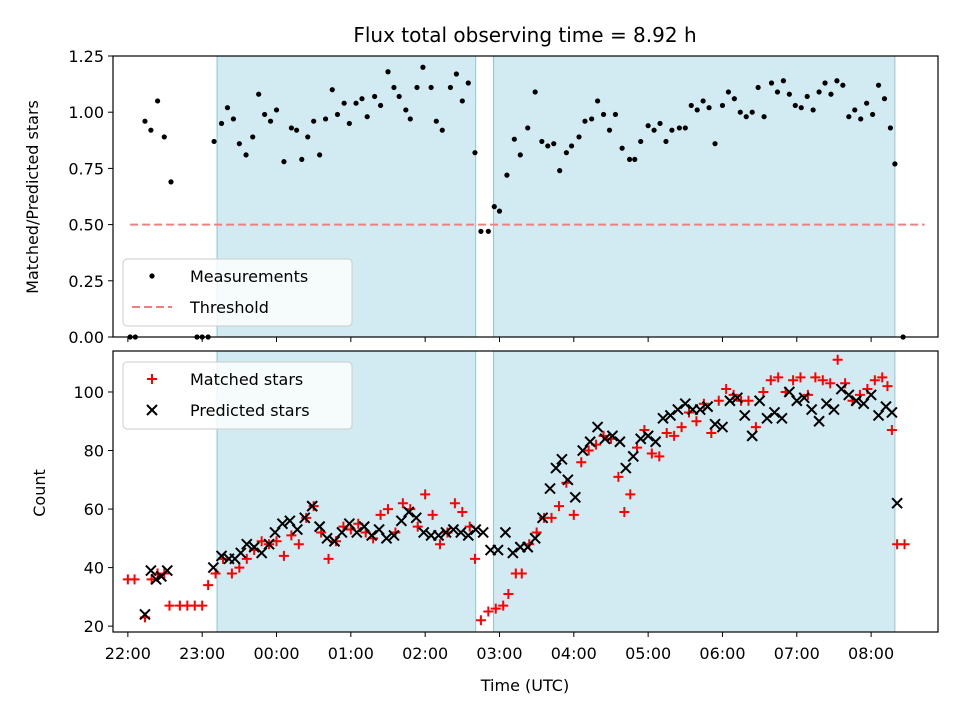  Describe the element at coordinates (86, 281) in the screenshot. I see `top-y-tick-label: 0.25` at that location.